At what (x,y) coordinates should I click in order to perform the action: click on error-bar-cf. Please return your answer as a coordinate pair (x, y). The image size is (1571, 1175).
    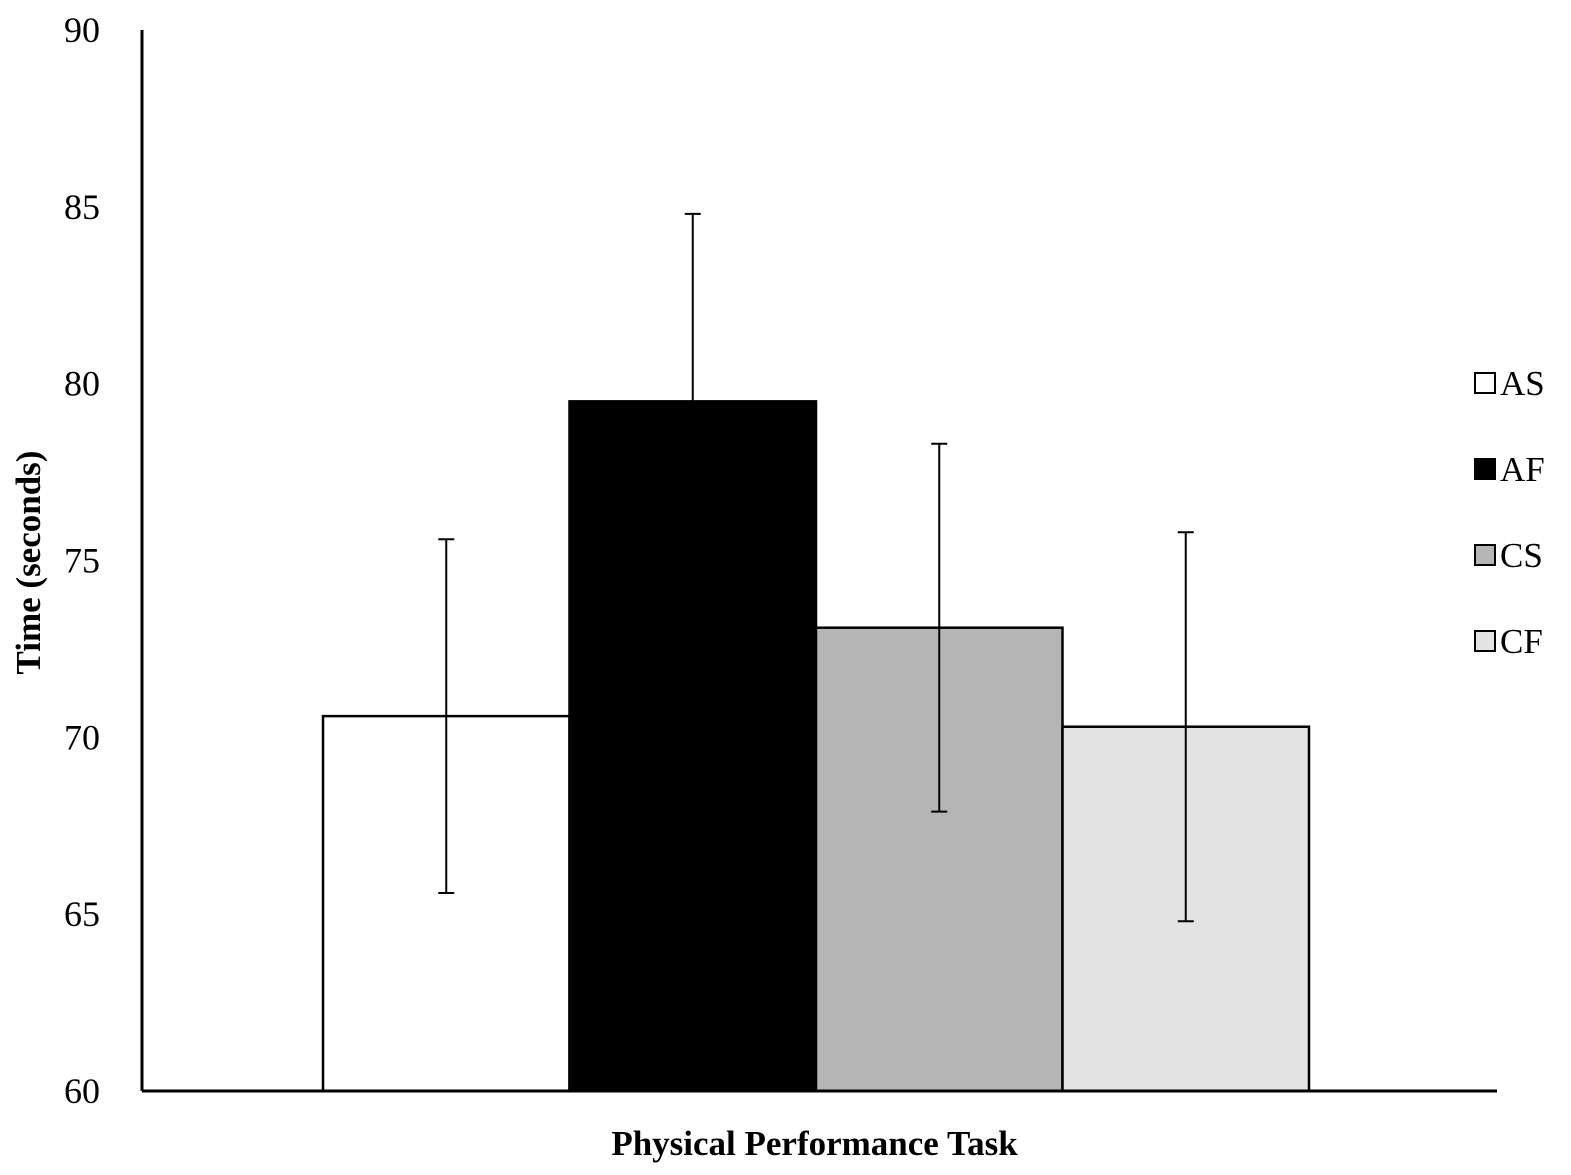
    Looking at the image, I should click on (1185, 727).